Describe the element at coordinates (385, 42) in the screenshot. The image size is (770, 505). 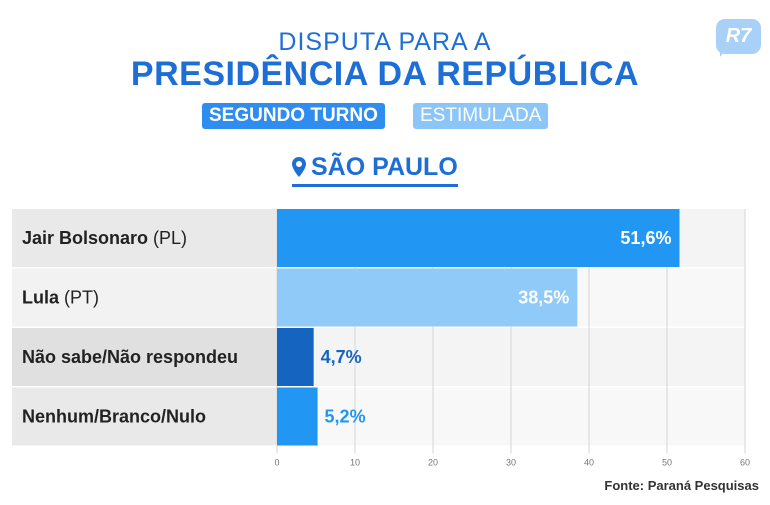
I see `chart-title-line1: DISPUTA PARA A` at that location.